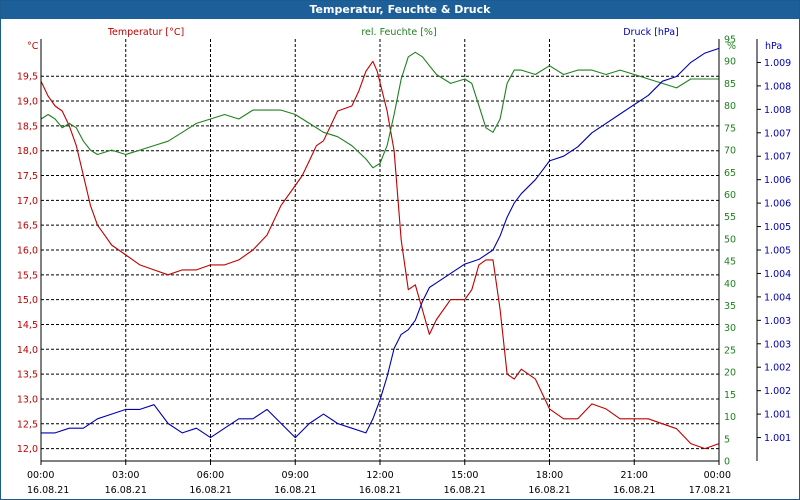  What do you see at coordinates (730, 395) in the screenshot?
I see `humidity-tick-label: 15` at bounding box center [730, 395].